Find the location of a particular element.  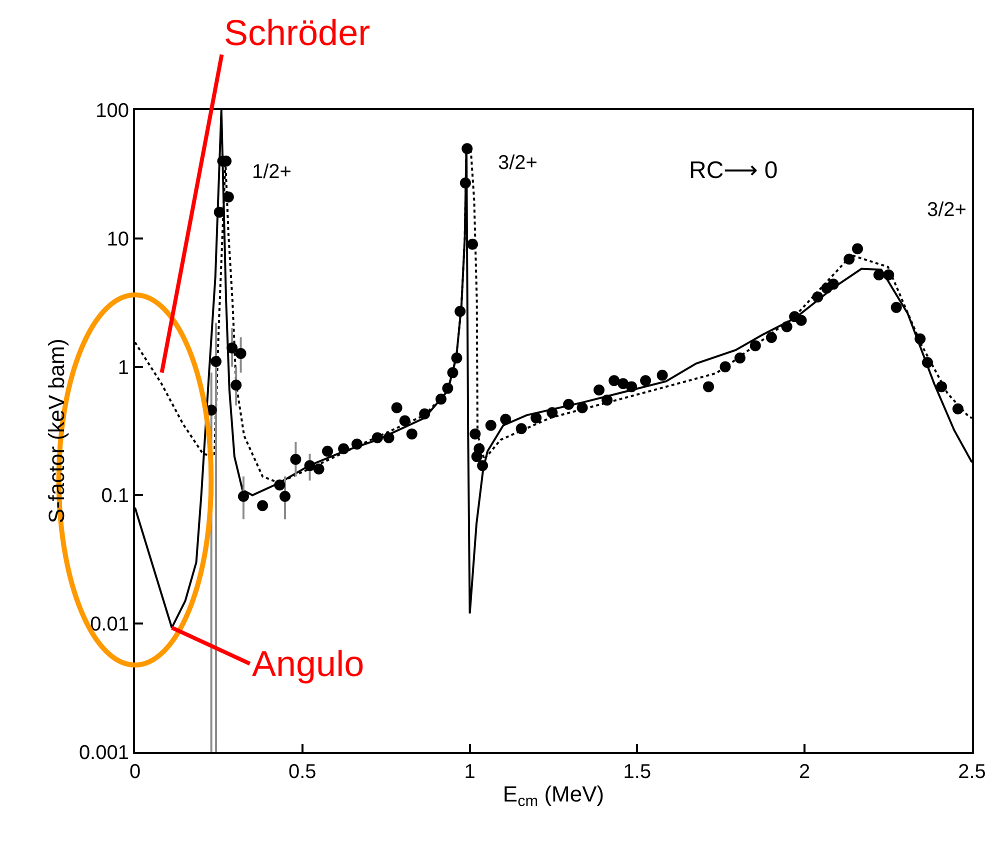

annotation: RC⟶ 0 is located at coordinates (733, 170).